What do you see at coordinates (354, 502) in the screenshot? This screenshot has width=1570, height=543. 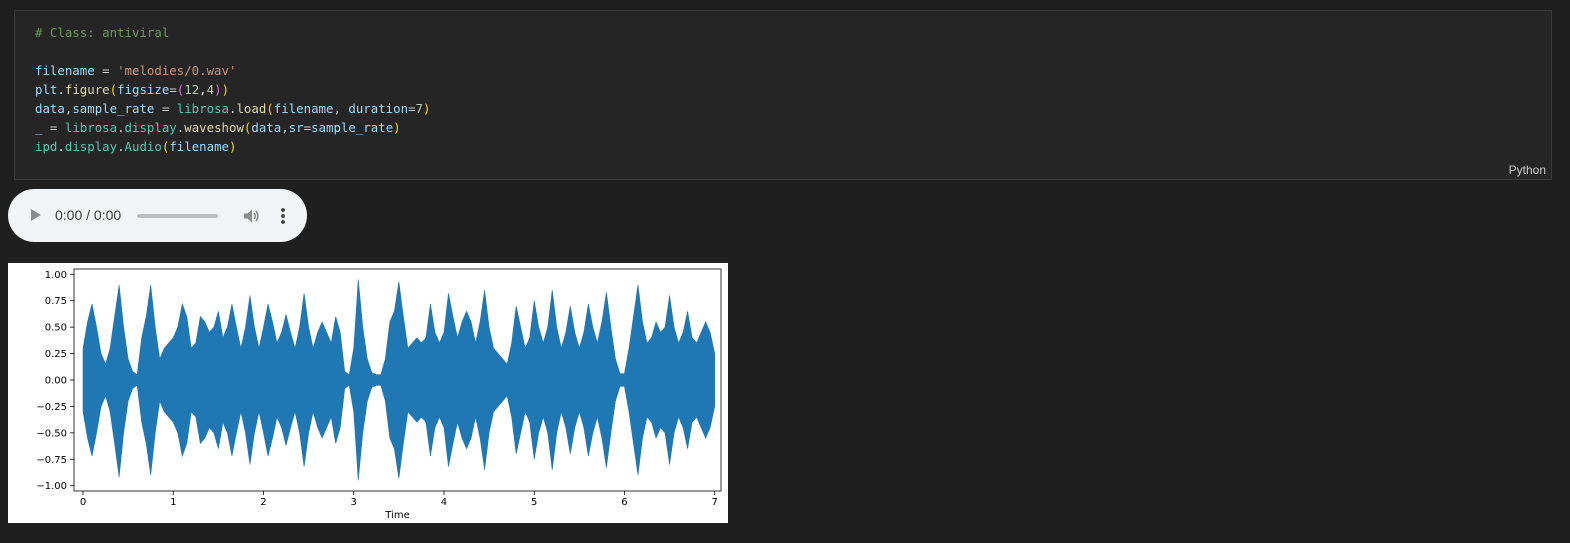 I see `x-tick-label: 3` at bounding box center [354, 502].